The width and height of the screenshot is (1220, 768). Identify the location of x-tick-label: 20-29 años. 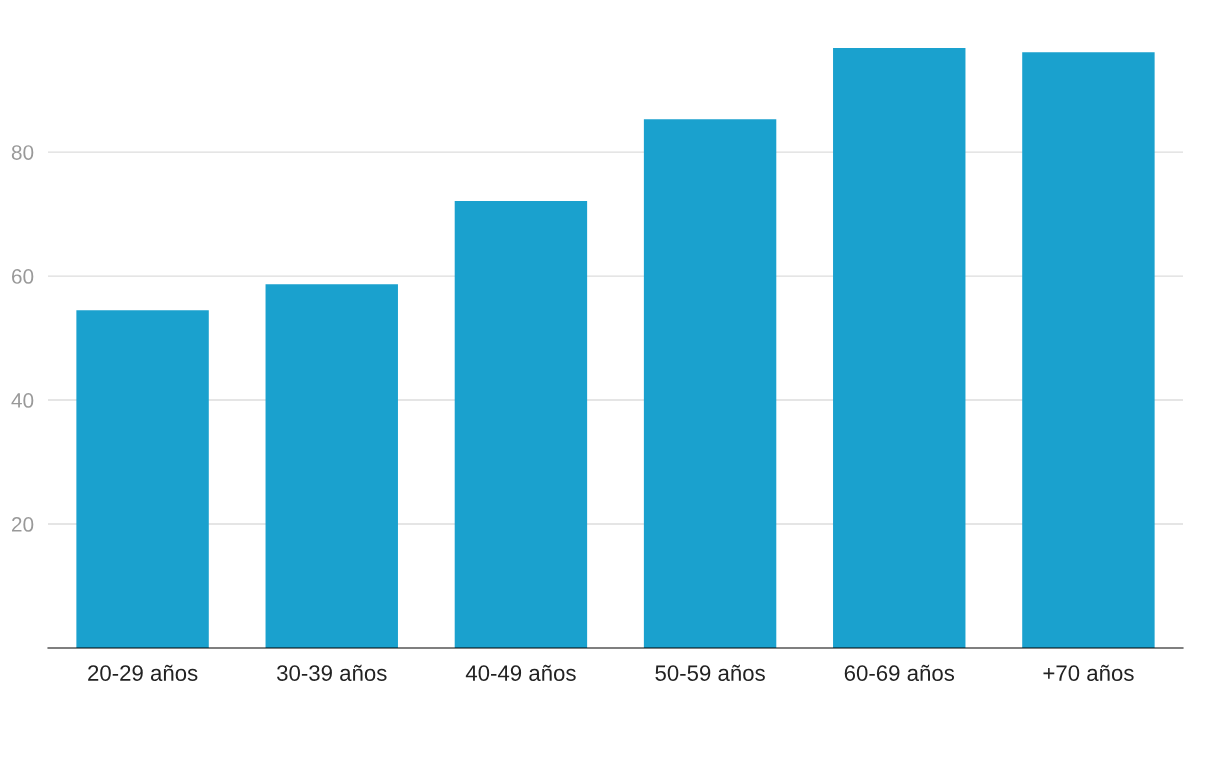
(143, 672).